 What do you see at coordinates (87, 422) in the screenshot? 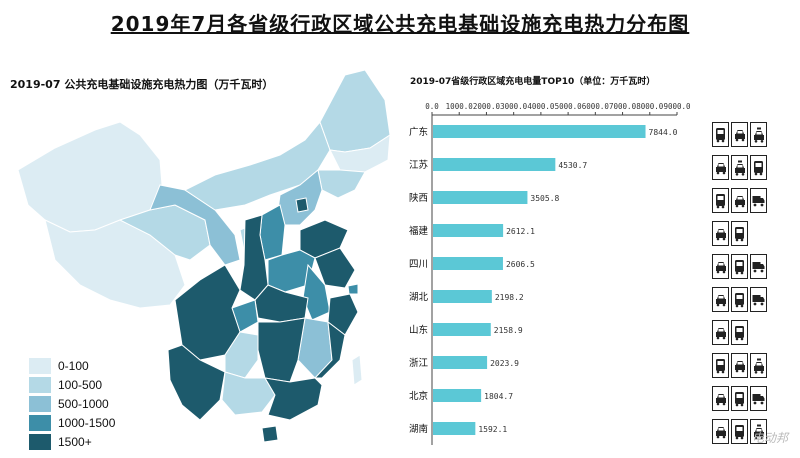
I see `legend-label: 1000-1500` at bounding box center [87, 422].